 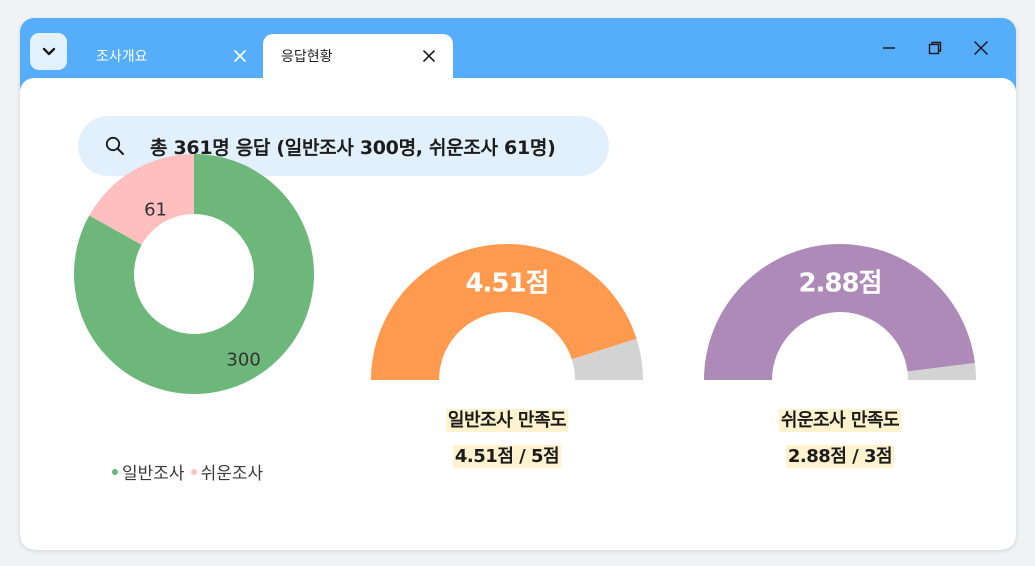 I want to click on donut-legend: 일반조사 쉬운조사, so click(x=197, y=471).